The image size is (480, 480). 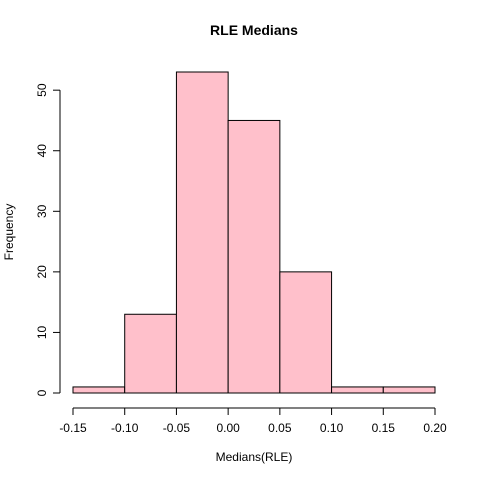 I want to click on x-tick-label: 0.00, so click(x=228, y=428).